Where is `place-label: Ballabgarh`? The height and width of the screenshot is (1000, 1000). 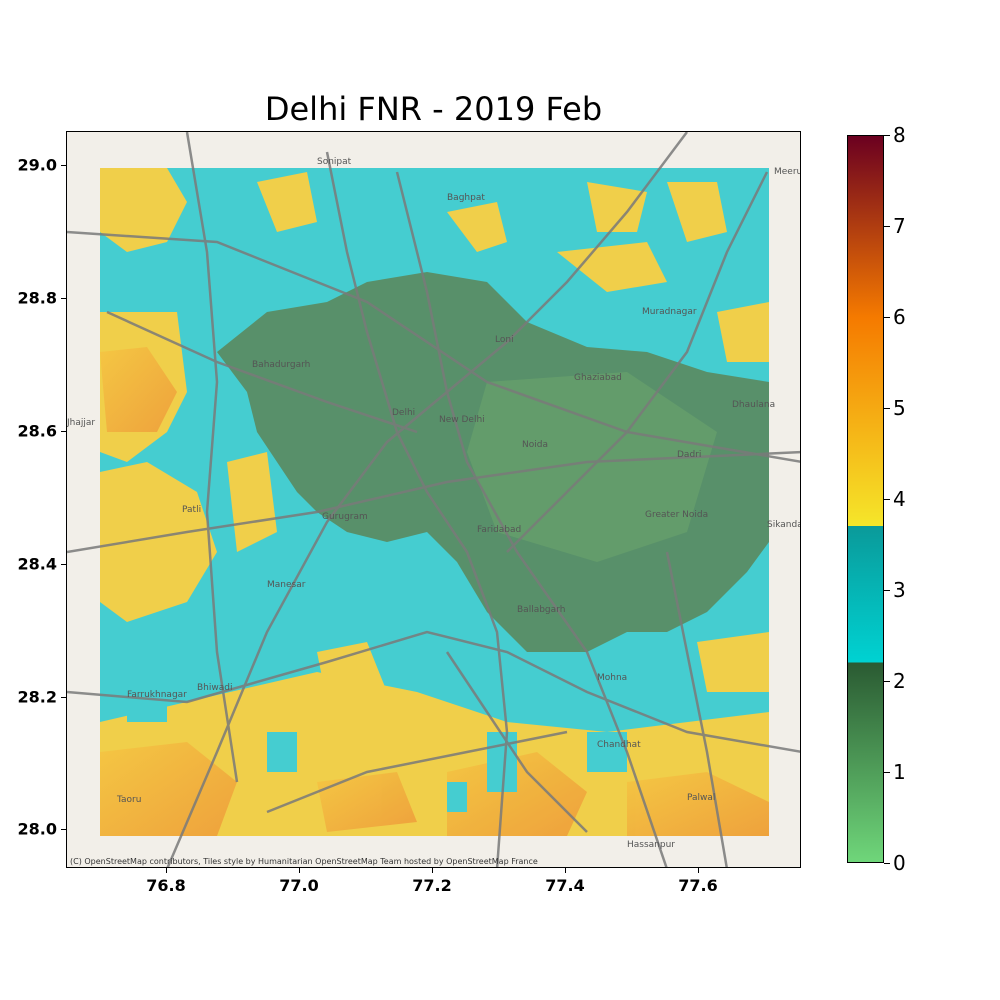 place-label: Ballabgarh is located at coordinates (541, 610).